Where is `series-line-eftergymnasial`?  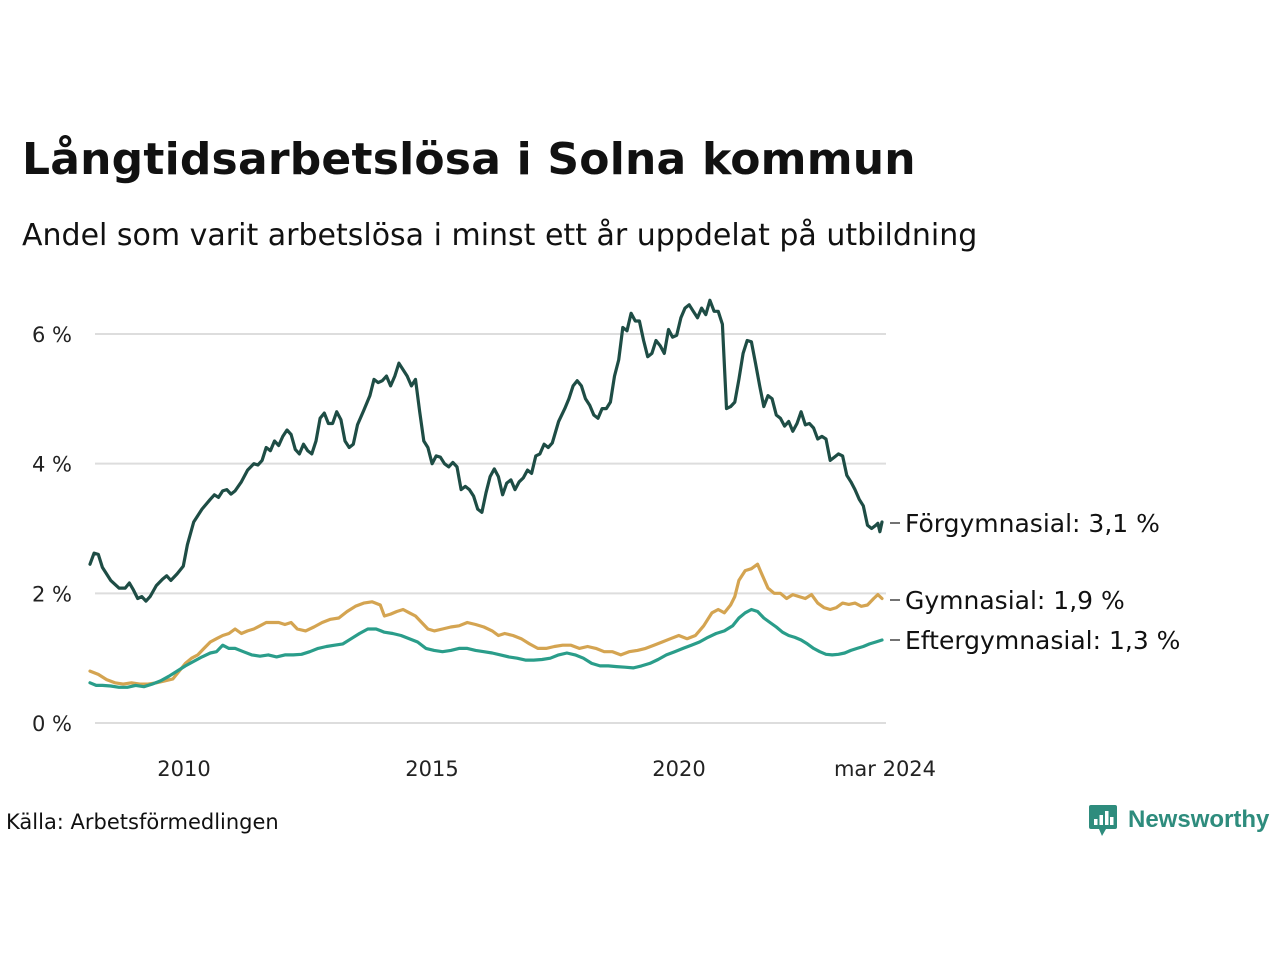 series-line-eftergymnasial is located at coordinates (486, 648).